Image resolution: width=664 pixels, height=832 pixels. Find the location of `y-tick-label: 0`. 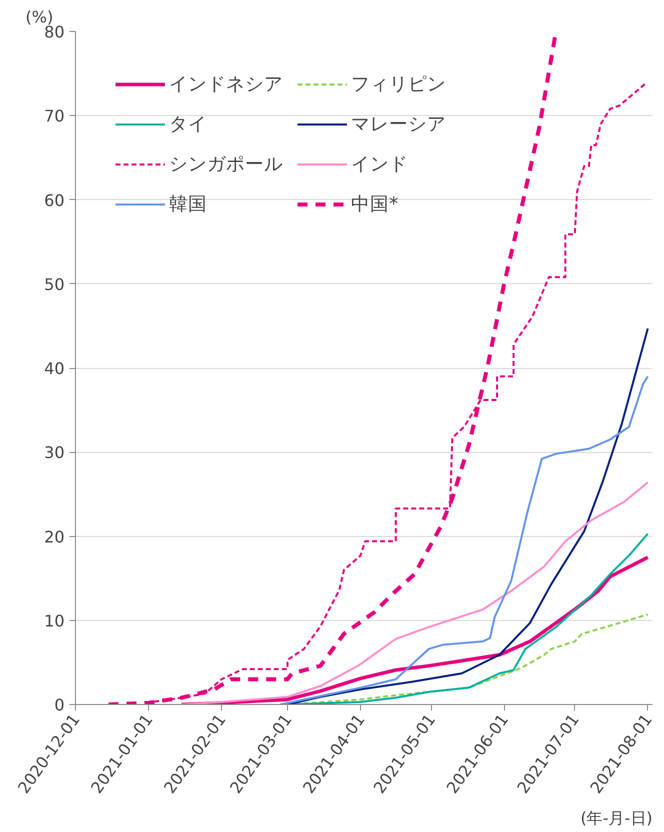

y-tick-label: 0 is located at coordinates (59, 705).